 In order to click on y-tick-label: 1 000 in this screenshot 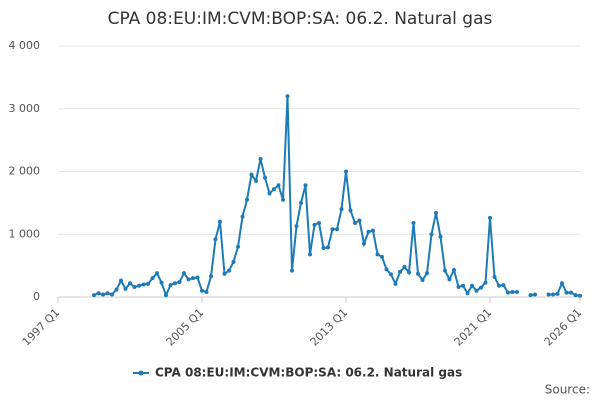, I will do `click(25, 233)`.